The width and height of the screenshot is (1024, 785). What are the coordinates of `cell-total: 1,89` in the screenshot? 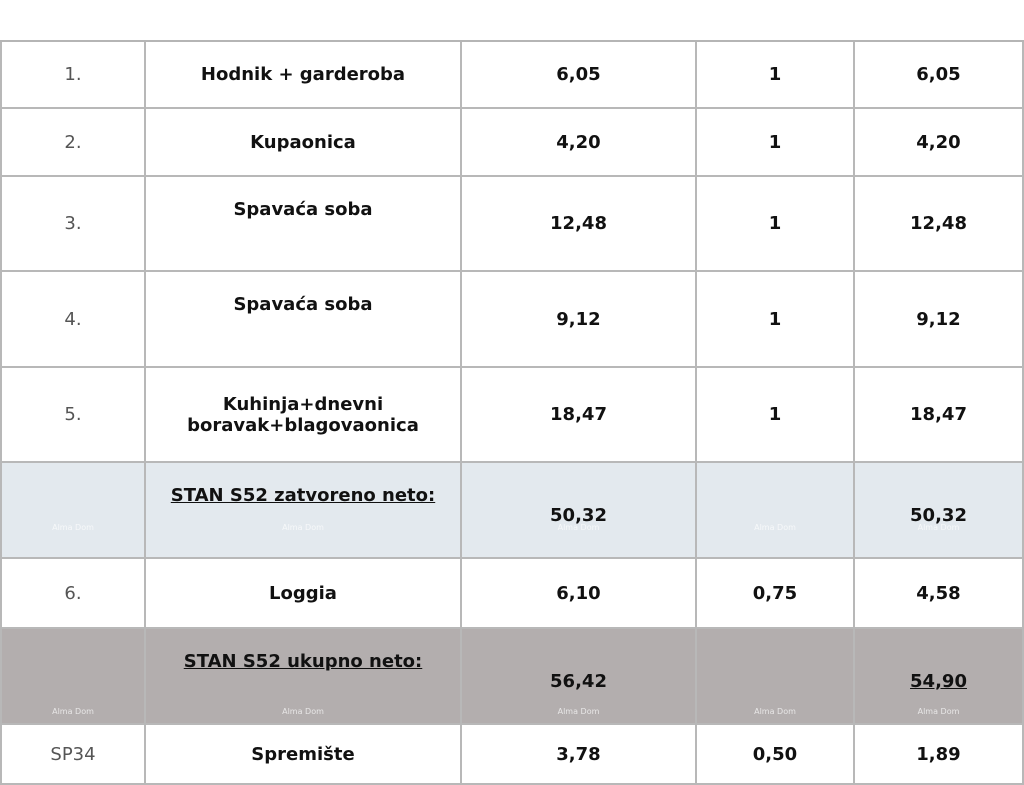 It's located at (939, 754).